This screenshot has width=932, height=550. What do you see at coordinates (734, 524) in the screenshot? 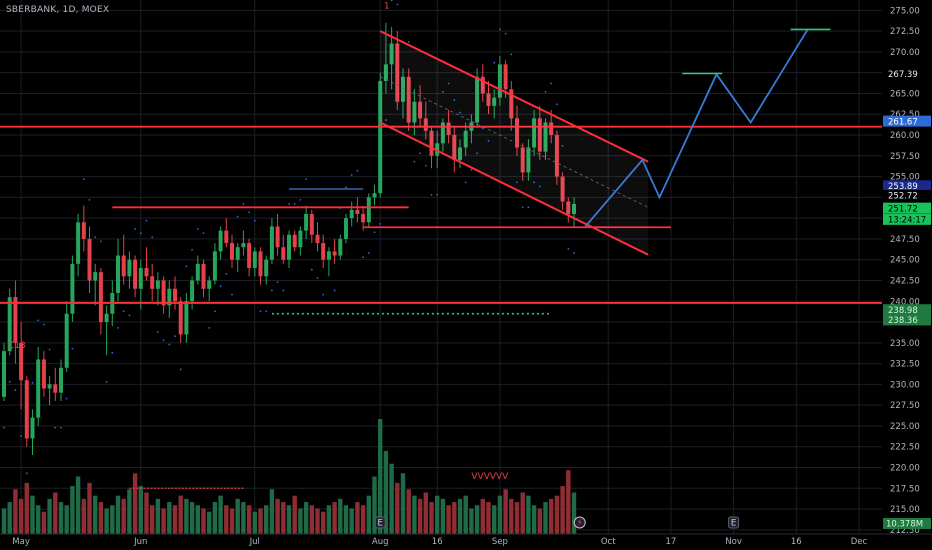
I see `event-marker-label: E` at bounding box center [734, 524].